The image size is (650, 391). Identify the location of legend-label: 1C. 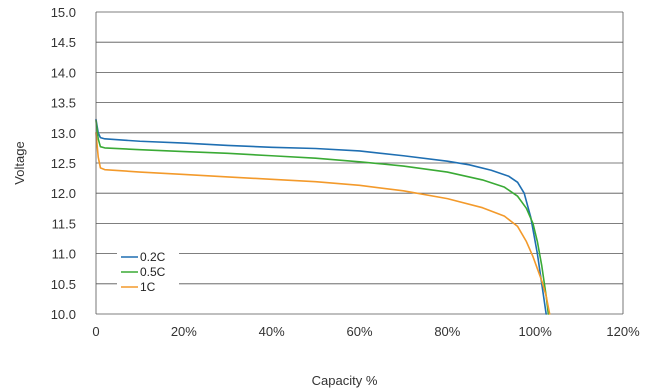
(148, 287).